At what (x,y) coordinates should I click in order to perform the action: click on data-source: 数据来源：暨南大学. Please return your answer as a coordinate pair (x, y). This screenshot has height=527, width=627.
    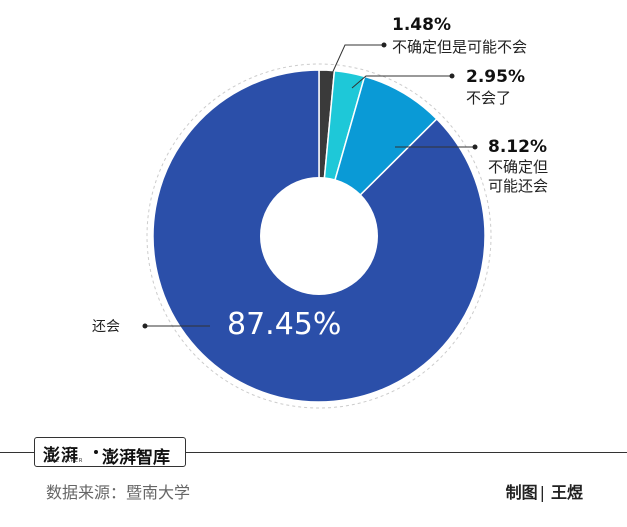
    Looking at the image, I should click on (118, 492).